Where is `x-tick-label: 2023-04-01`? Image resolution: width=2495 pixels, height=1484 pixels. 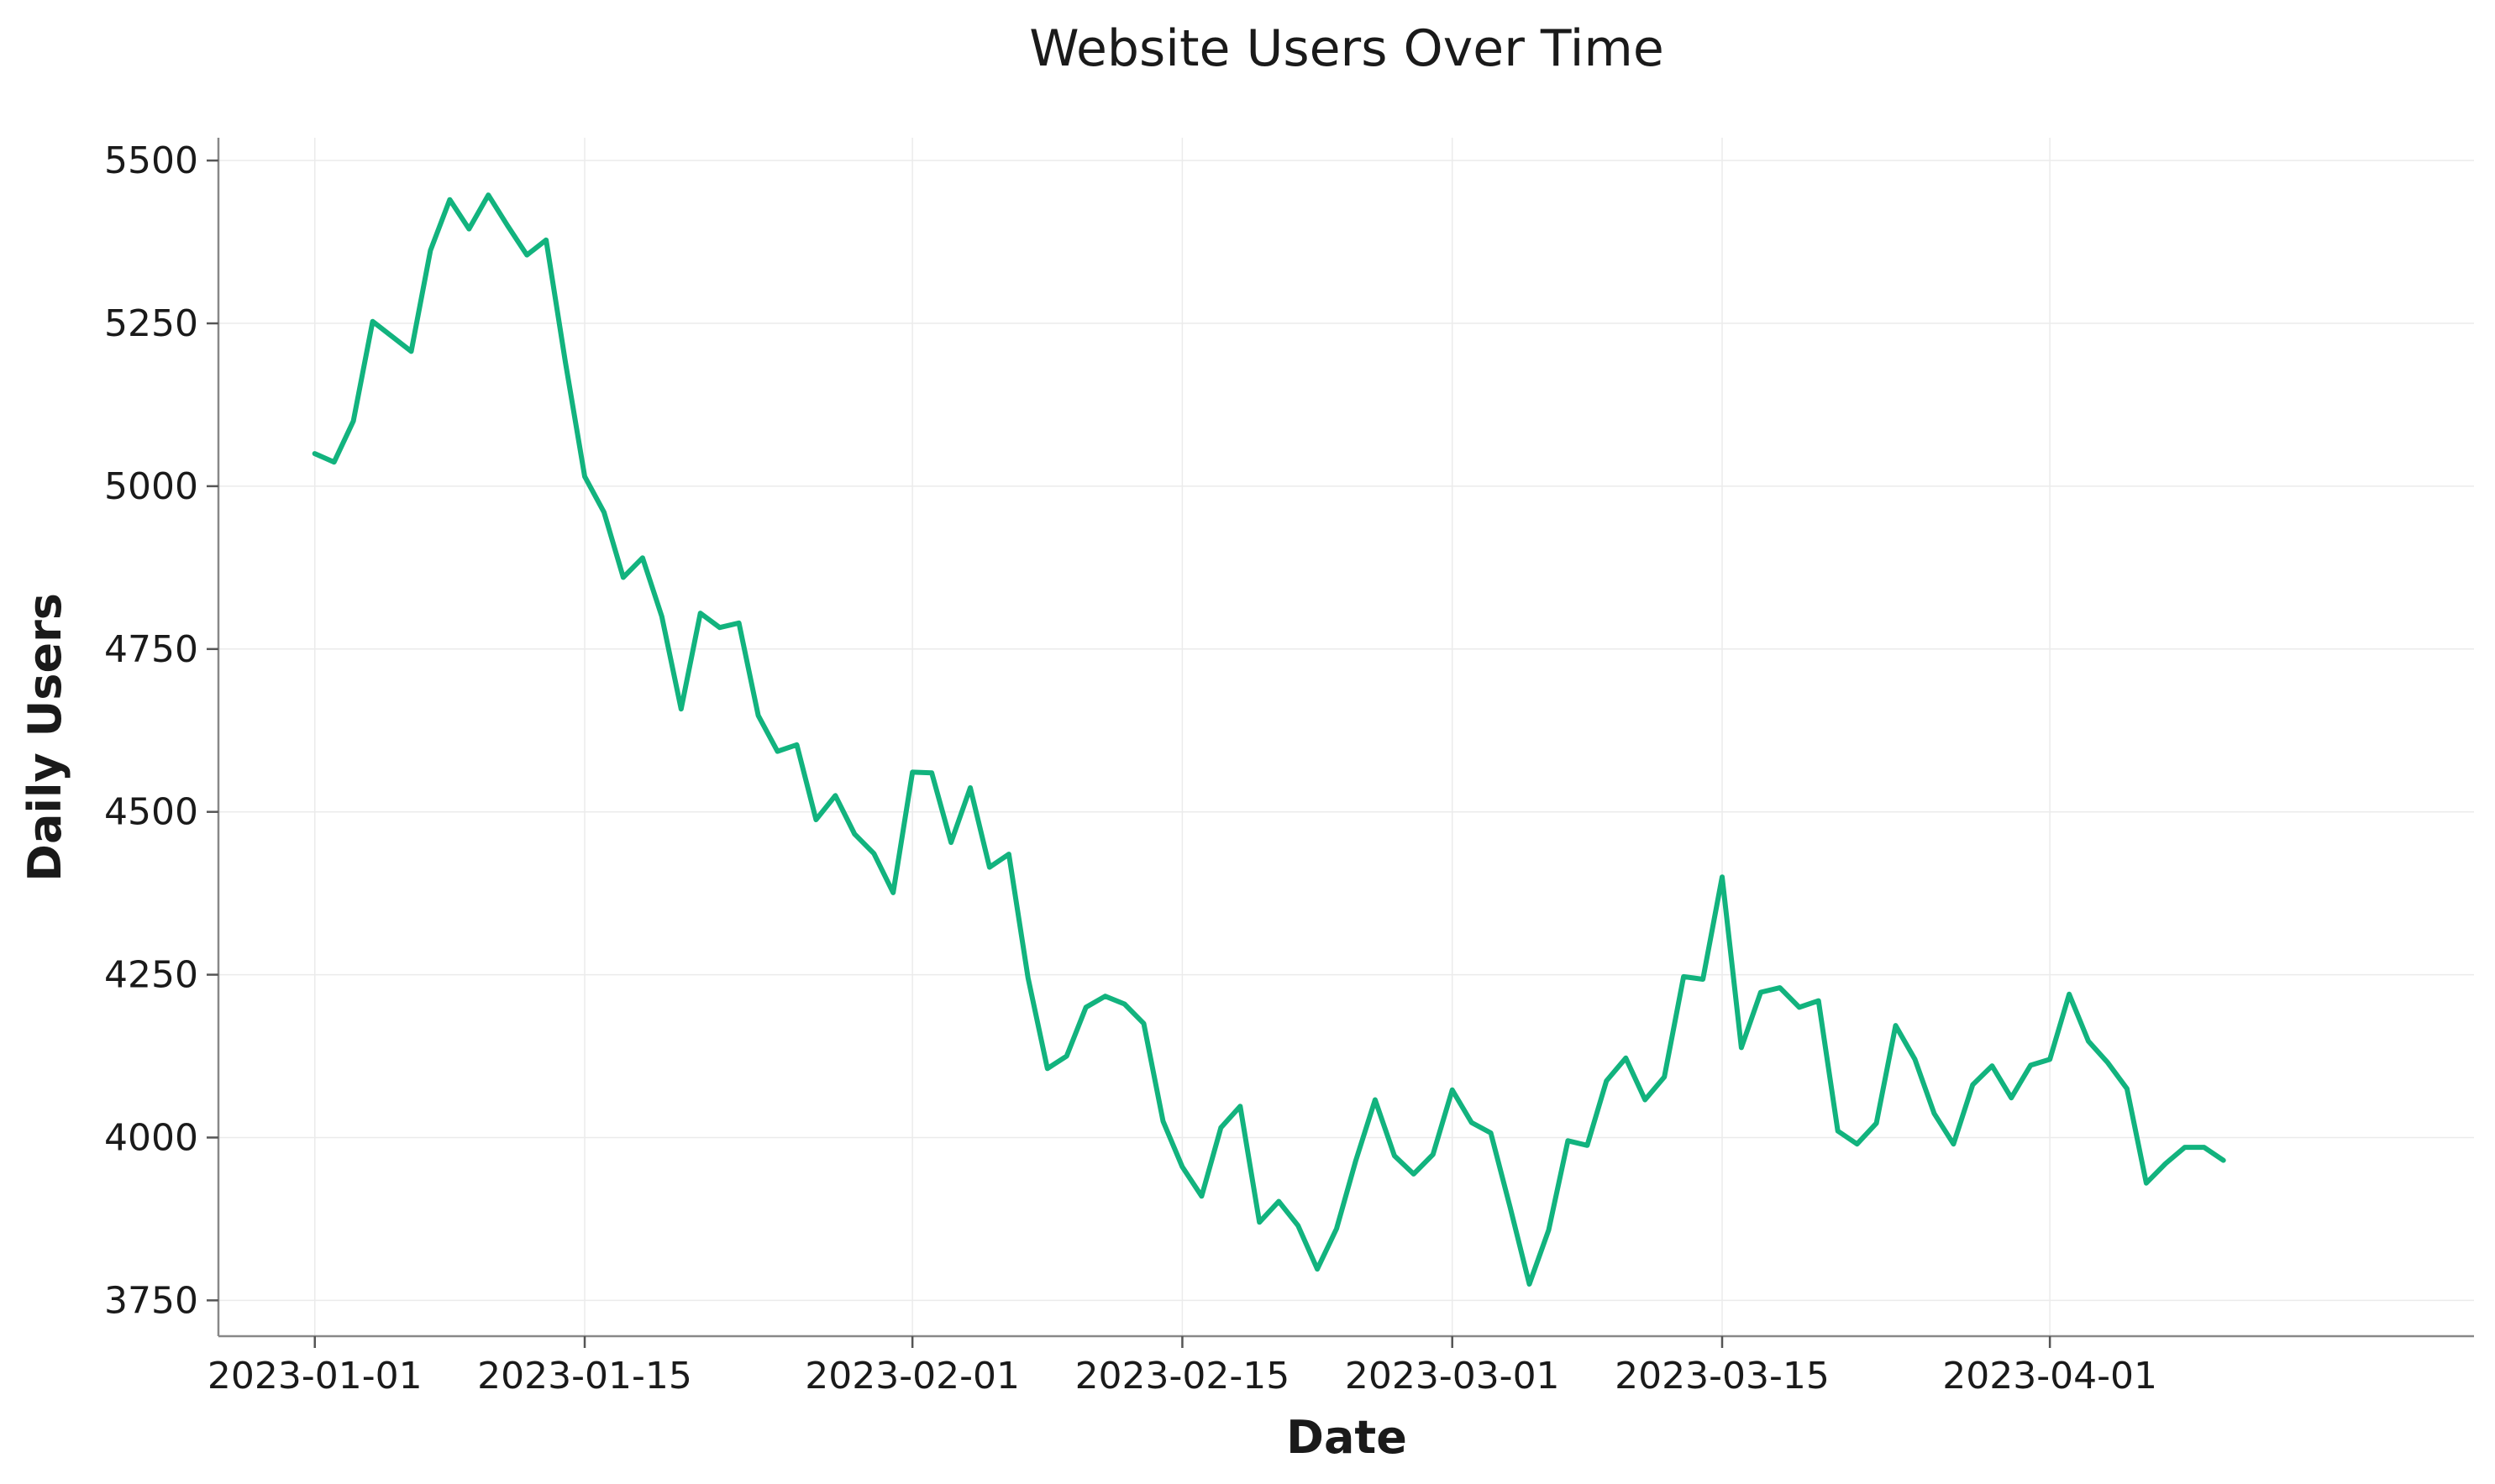
x-tick-label: 2023-04-01 is located at coordinates (2049, 1376).